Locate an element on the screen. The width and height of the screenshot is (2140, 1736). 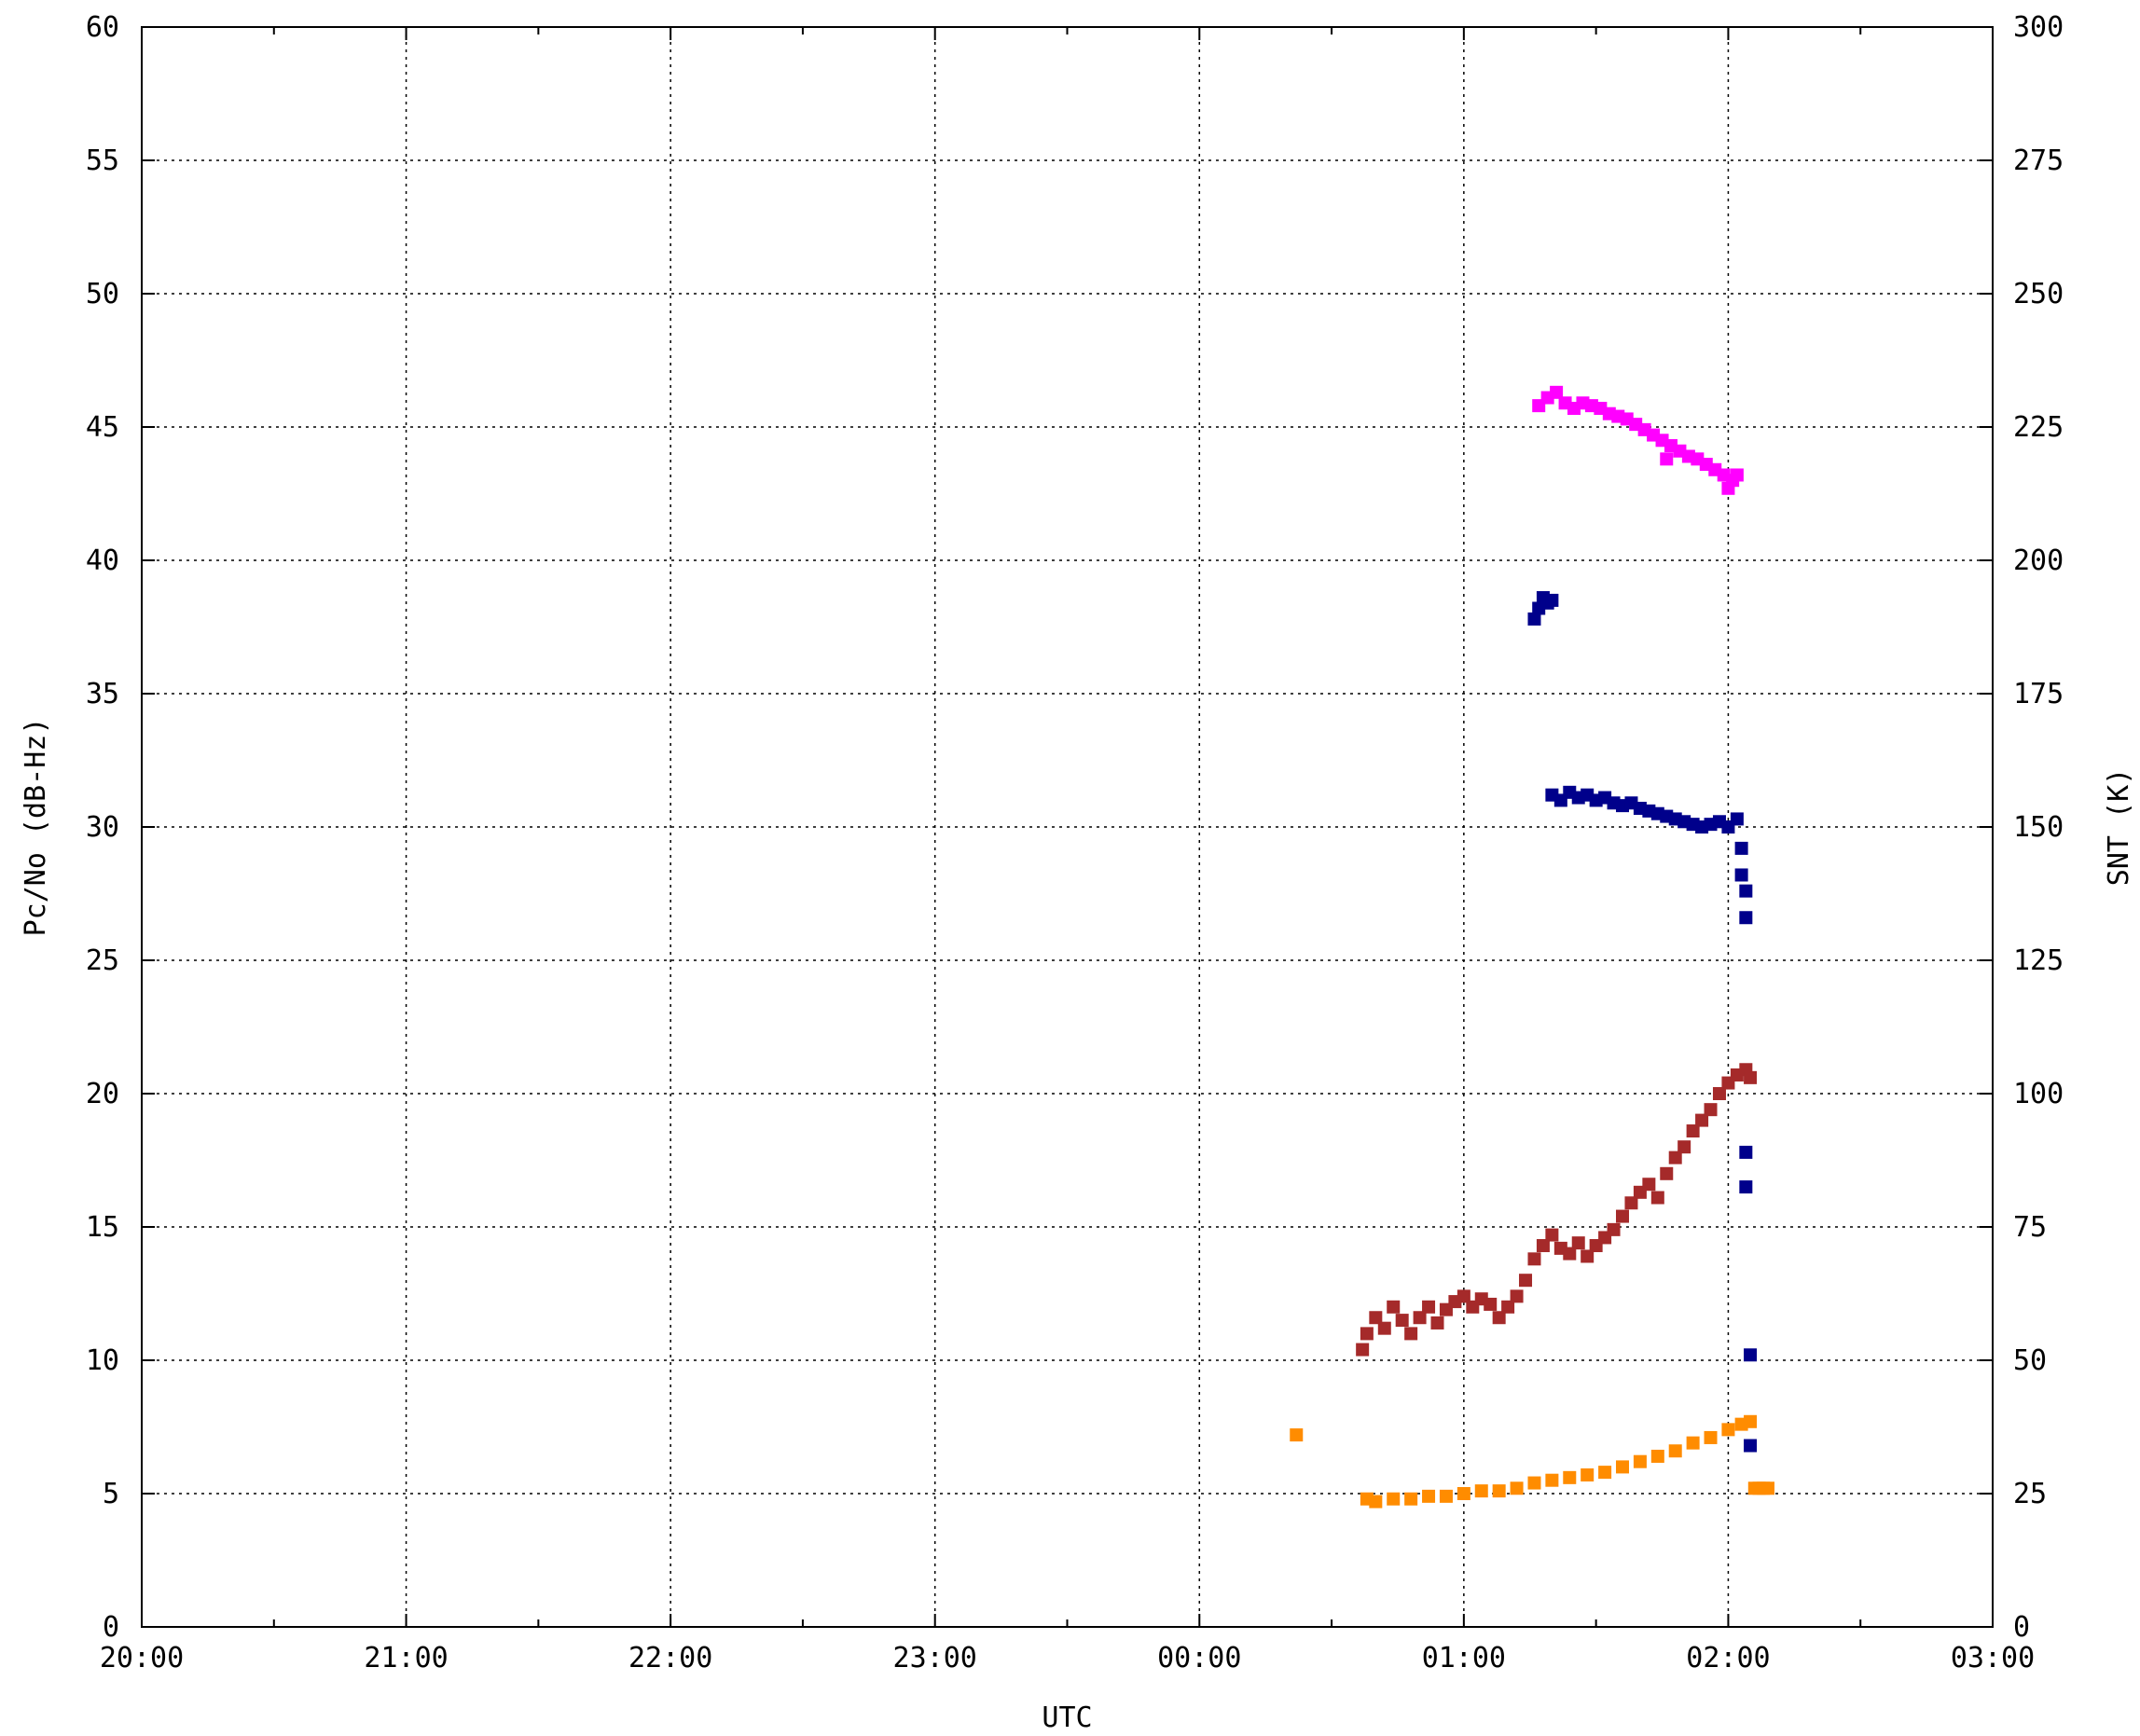
x-tick-label: 22:00 is located at coordinates (670, 1658).